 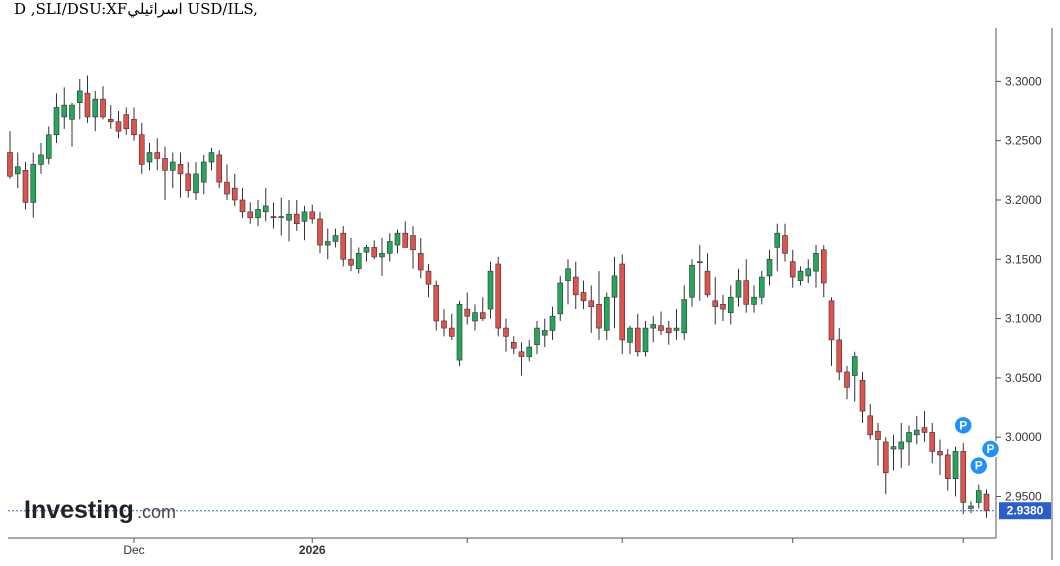 I want to click on logo-text: Investing, so click(x=79, y=510).